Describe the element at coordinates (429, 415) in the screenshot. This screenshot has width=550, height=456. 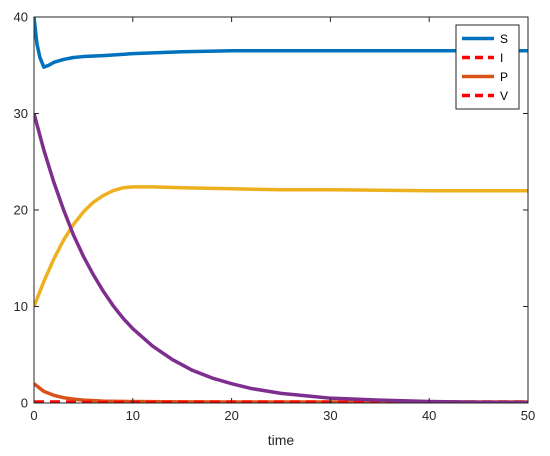
I see `x-tick-label: 40` at that location.